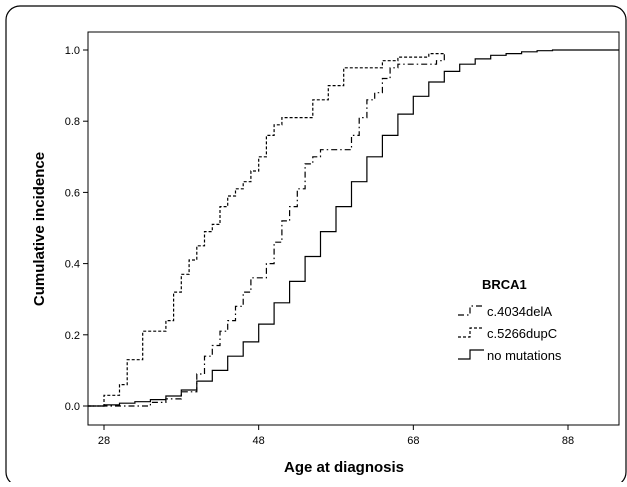 The height and width of the screenshot is (487, 627). I want to click on y-tick-label: 0.2, so click(72, 336).